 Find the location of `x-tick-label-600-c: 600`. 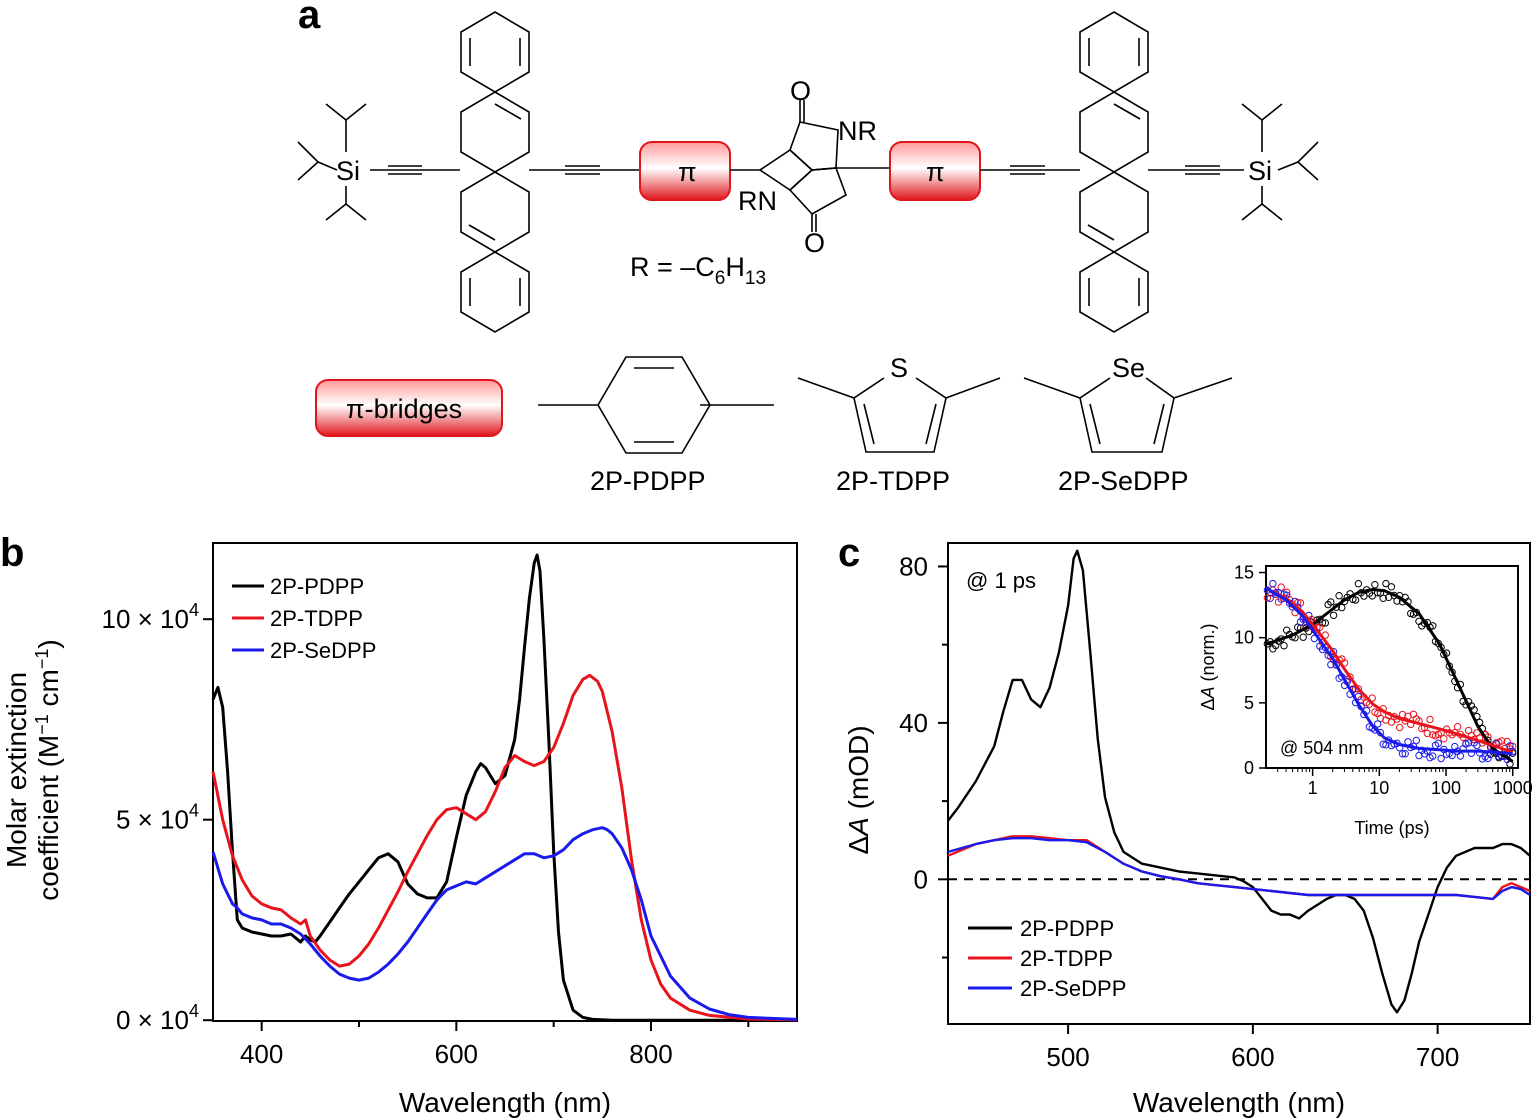

x-tick-label-600-c: 600 is located at coordinates (1252, 1057).